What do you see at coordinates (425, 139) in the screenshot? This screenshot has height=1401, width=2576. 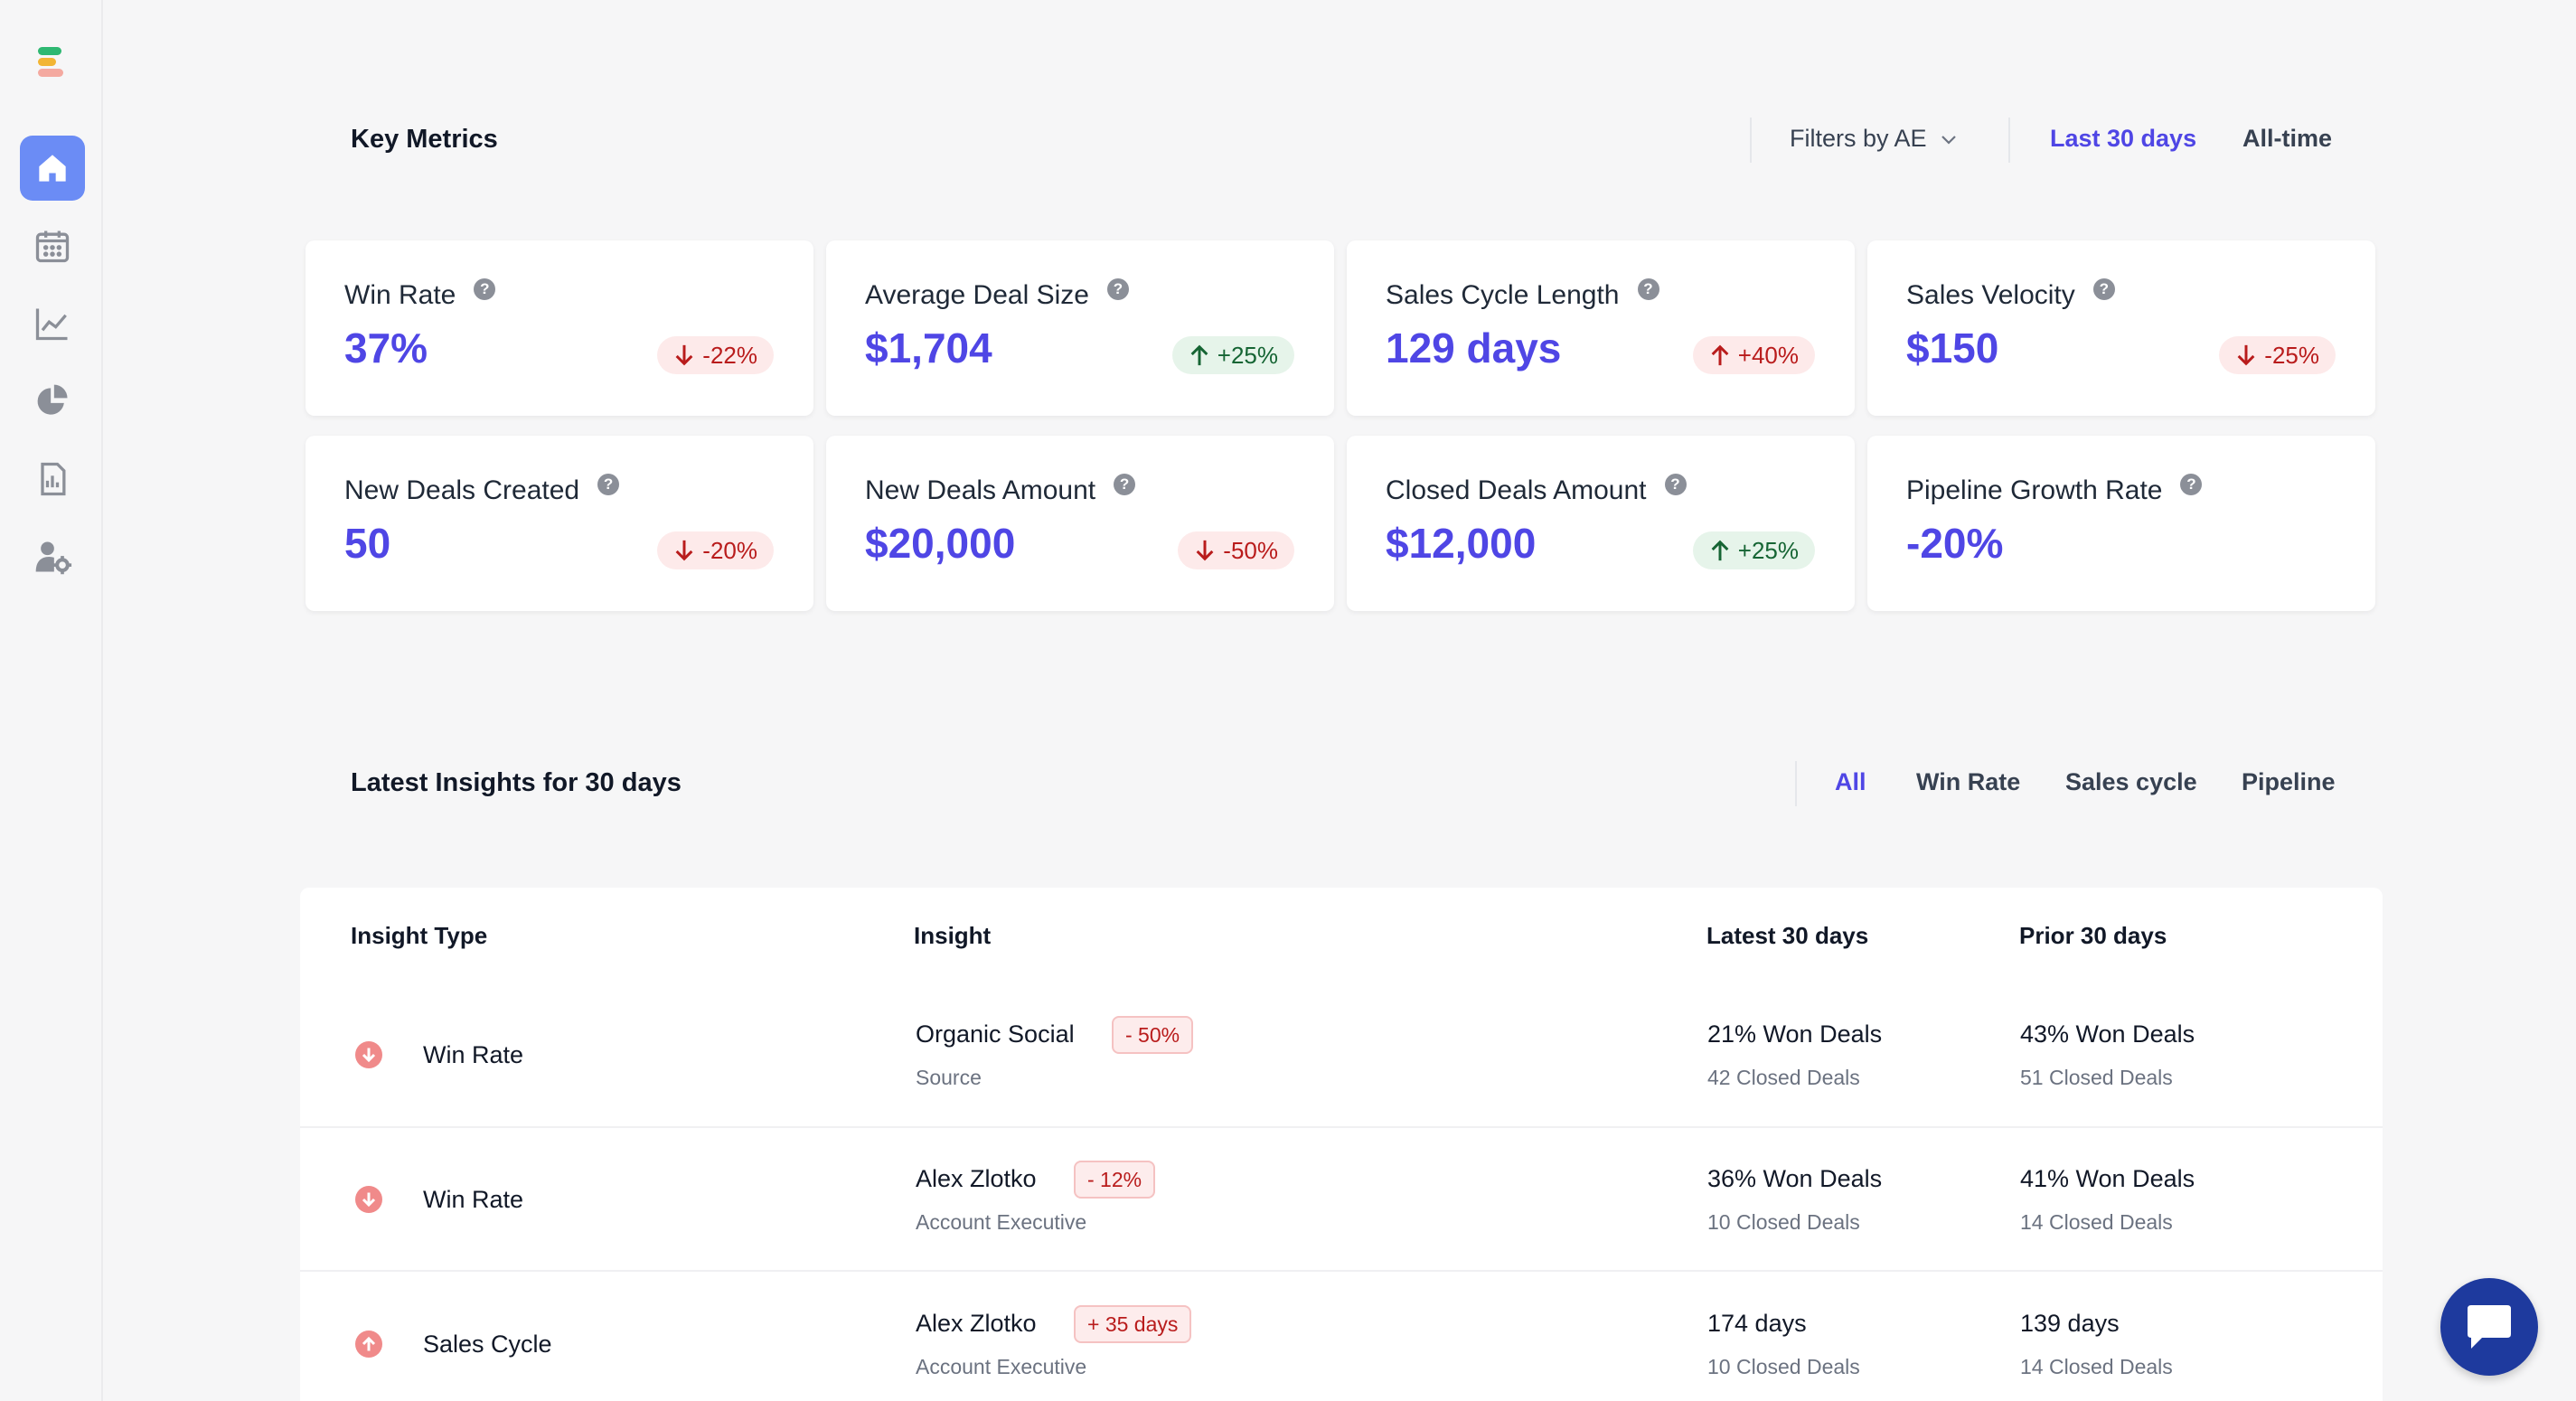 I see `key-metrics-title: Key Metrics` at bounding box center [425, 139].